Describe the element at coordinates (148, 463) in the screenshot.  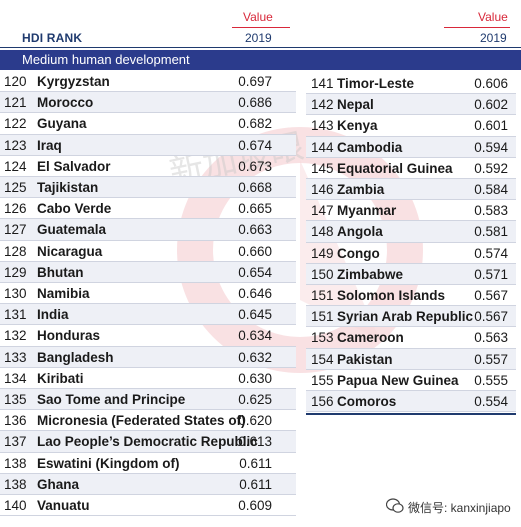
I see `table-row: 138 Eswatini (Kingdom of) 0.611` at that location.